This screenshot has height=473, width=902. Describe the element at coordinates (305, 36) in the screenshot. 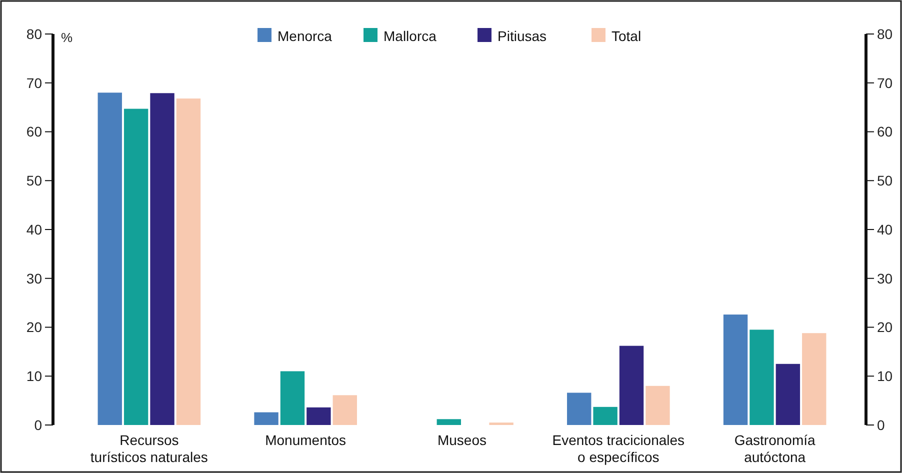

I see `legend-label: Menorca` at that location.